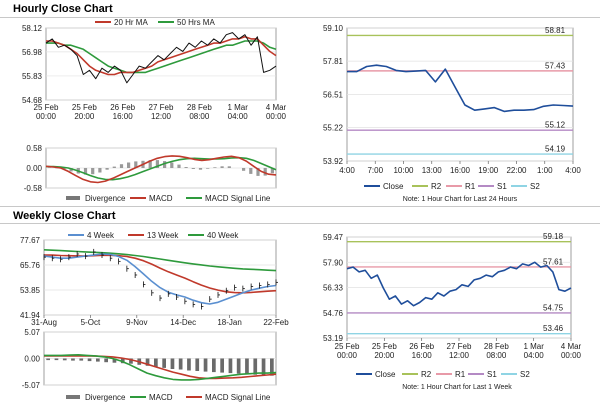 The image size is (600, 413). Describe the element at coordinates (229, 322) in the screenshot. I see `weekly_price-x-tick-label: 18-Jan` at that location.